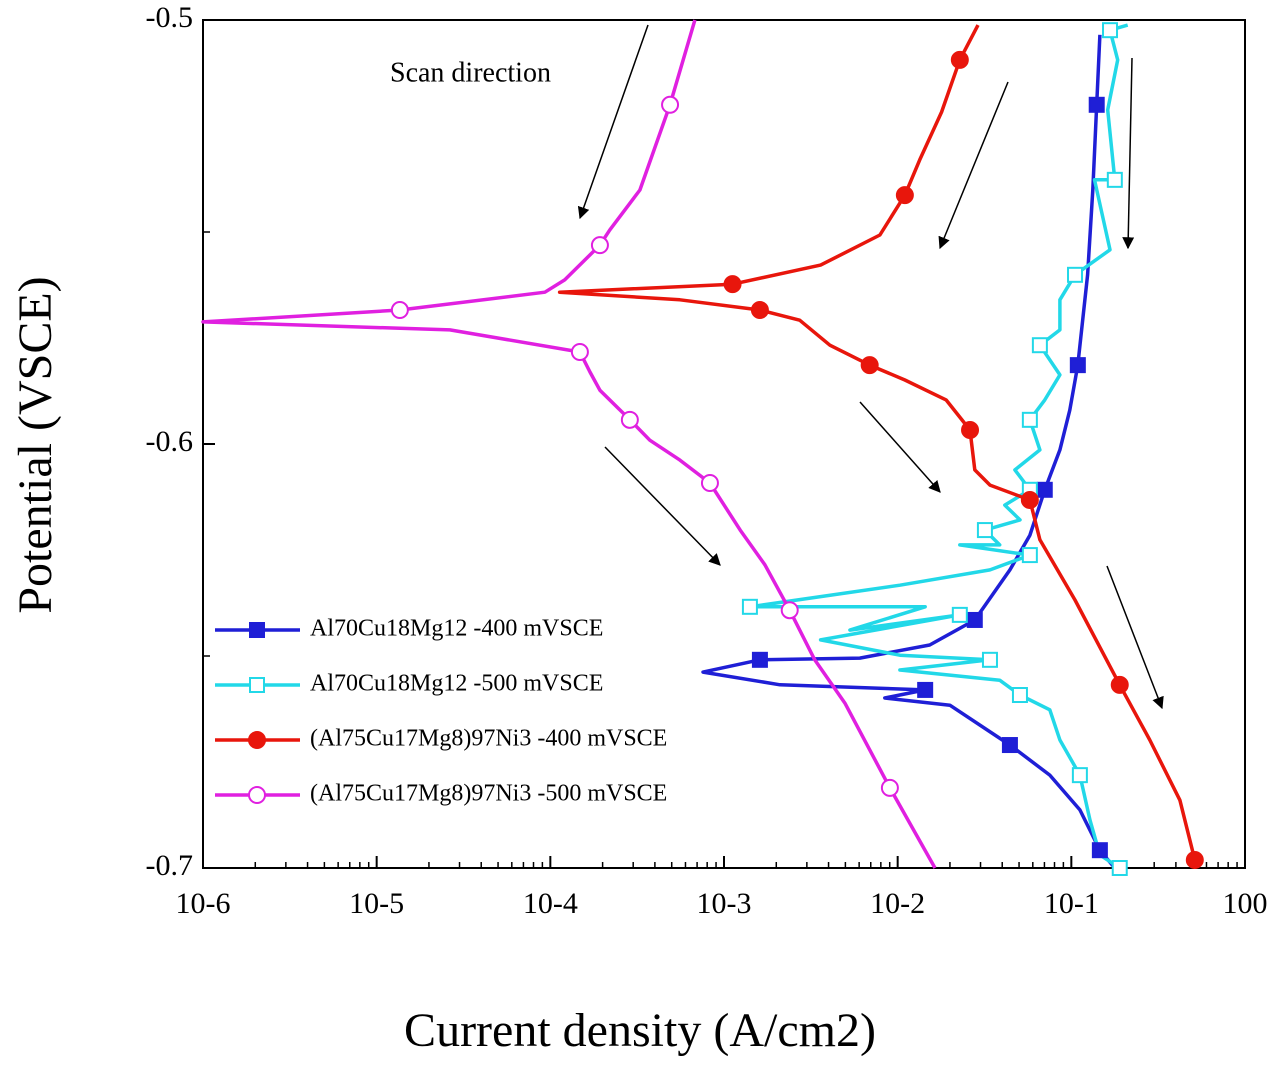 The image size is (1280, 1068). I want to click on y-tick-label: -0.7, so click(170, 865).